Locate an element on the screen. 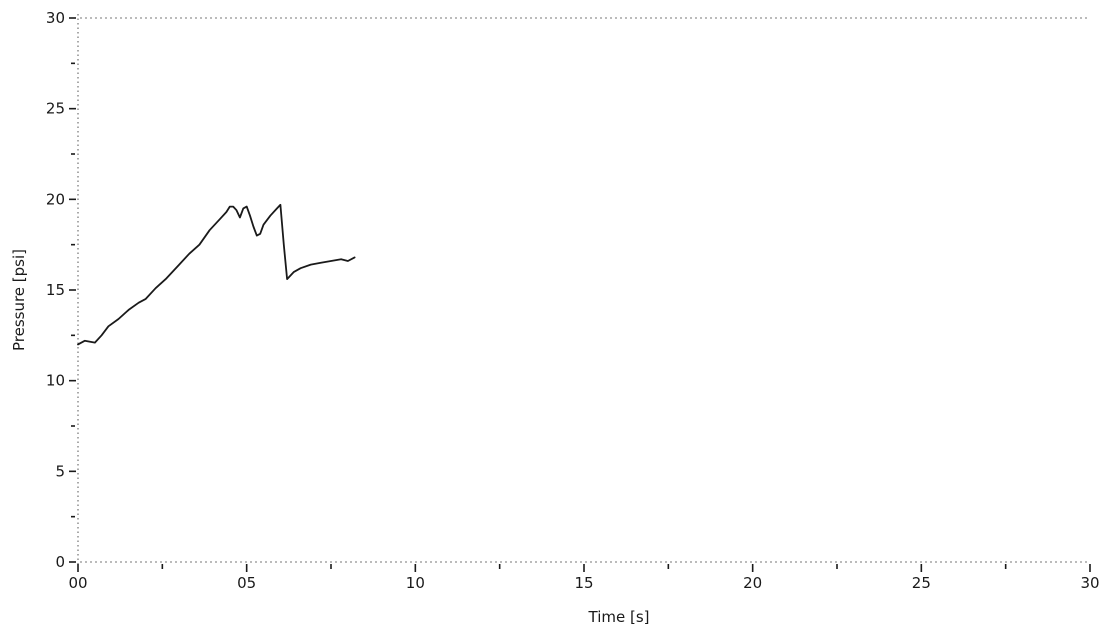  y-axis-label: Pressure [psi] is located at coordinates (19, 300).